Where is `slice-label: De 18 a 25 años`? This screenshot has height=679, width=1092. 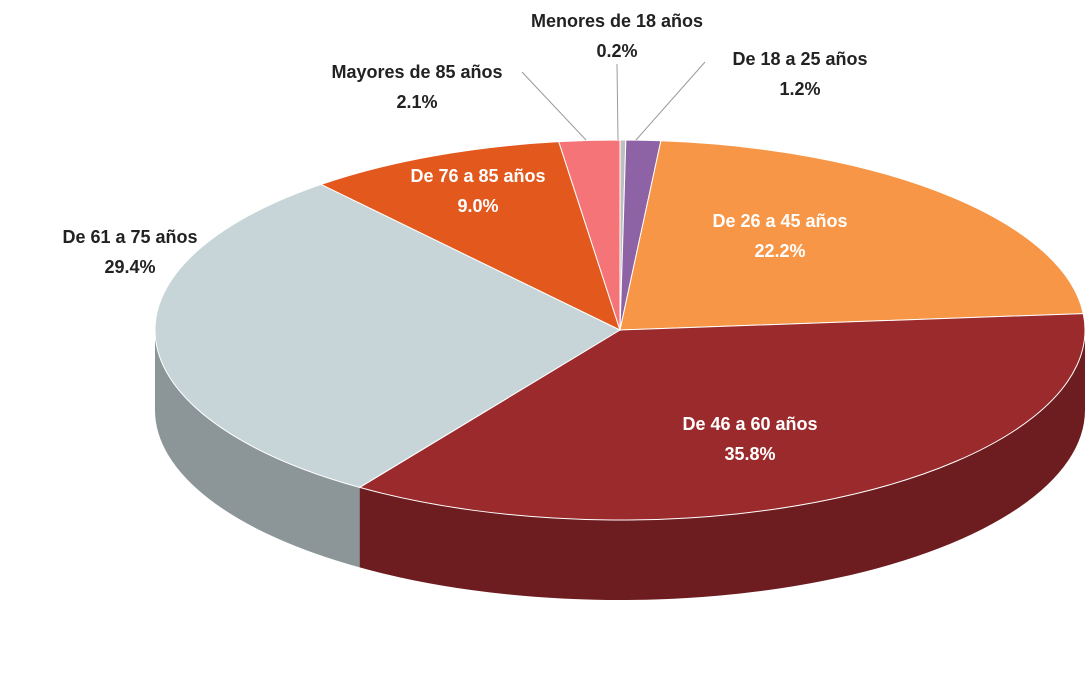 slice-label: De 18 a 25 años is located at coordinates (799, 59).